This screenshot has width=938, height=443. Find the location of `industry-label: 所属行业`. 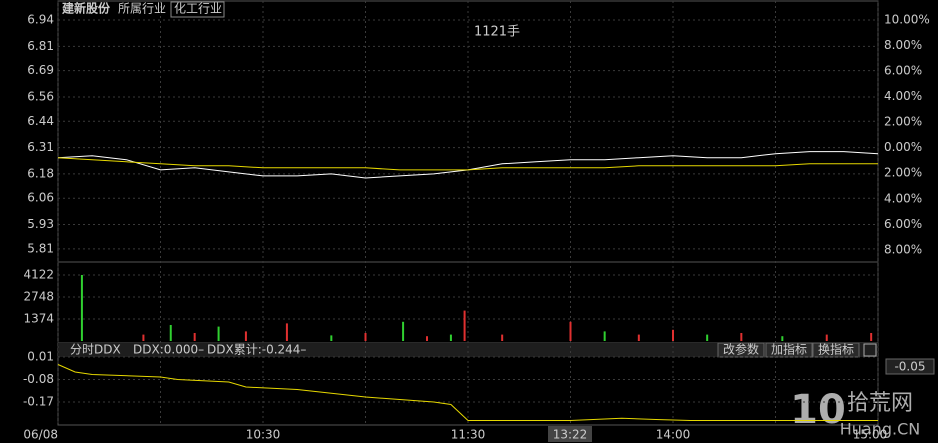

industry-label: 所属行业 is located at coordinates (142, 9).